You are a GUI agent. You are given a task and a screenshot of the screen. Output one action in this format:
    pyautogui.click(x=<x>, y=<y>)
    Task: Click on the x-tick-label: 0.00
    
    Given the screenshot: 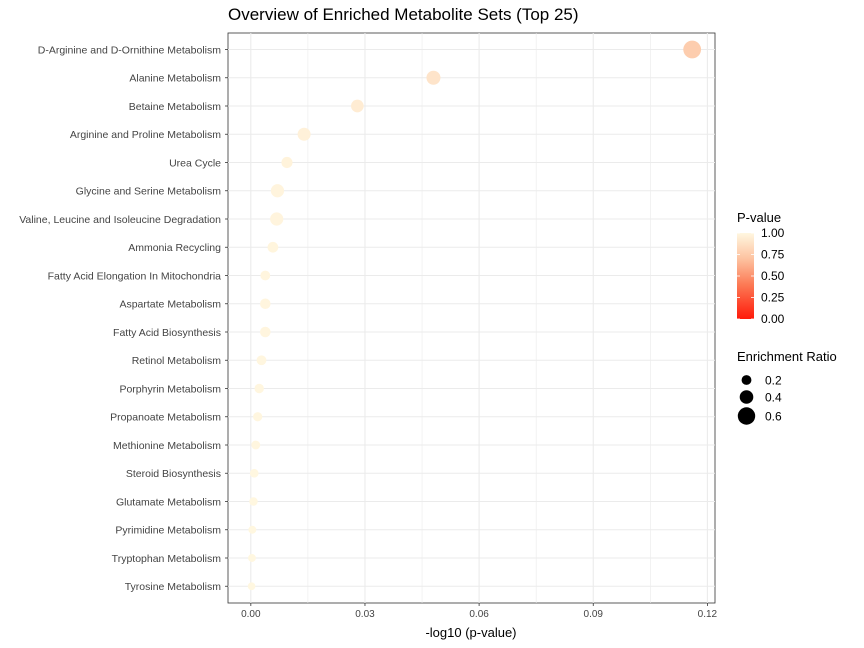 What is the action you would take?
    pyautogui.click(x=251, y=614)
    